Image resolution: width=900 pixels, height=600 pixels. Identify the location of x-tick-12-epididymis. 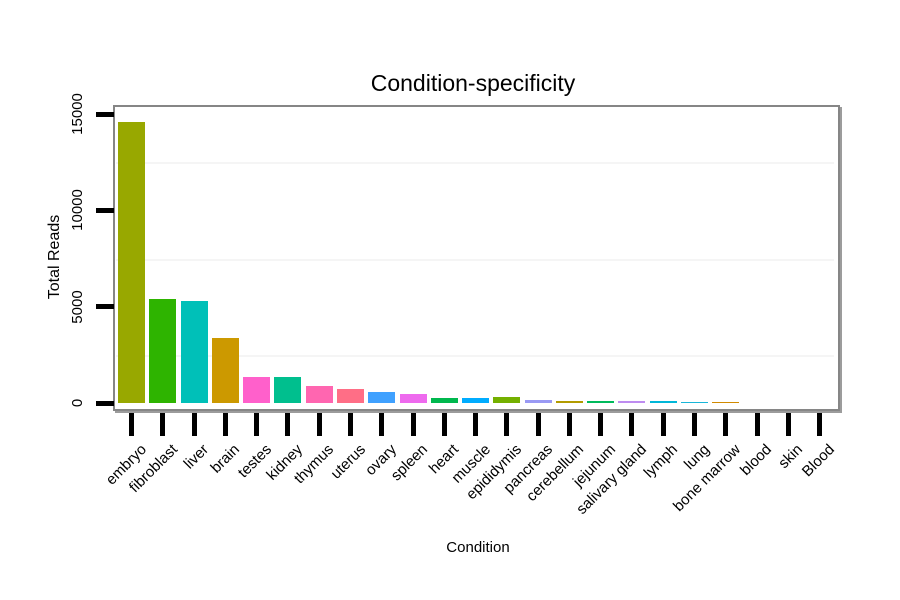
(507, 424).